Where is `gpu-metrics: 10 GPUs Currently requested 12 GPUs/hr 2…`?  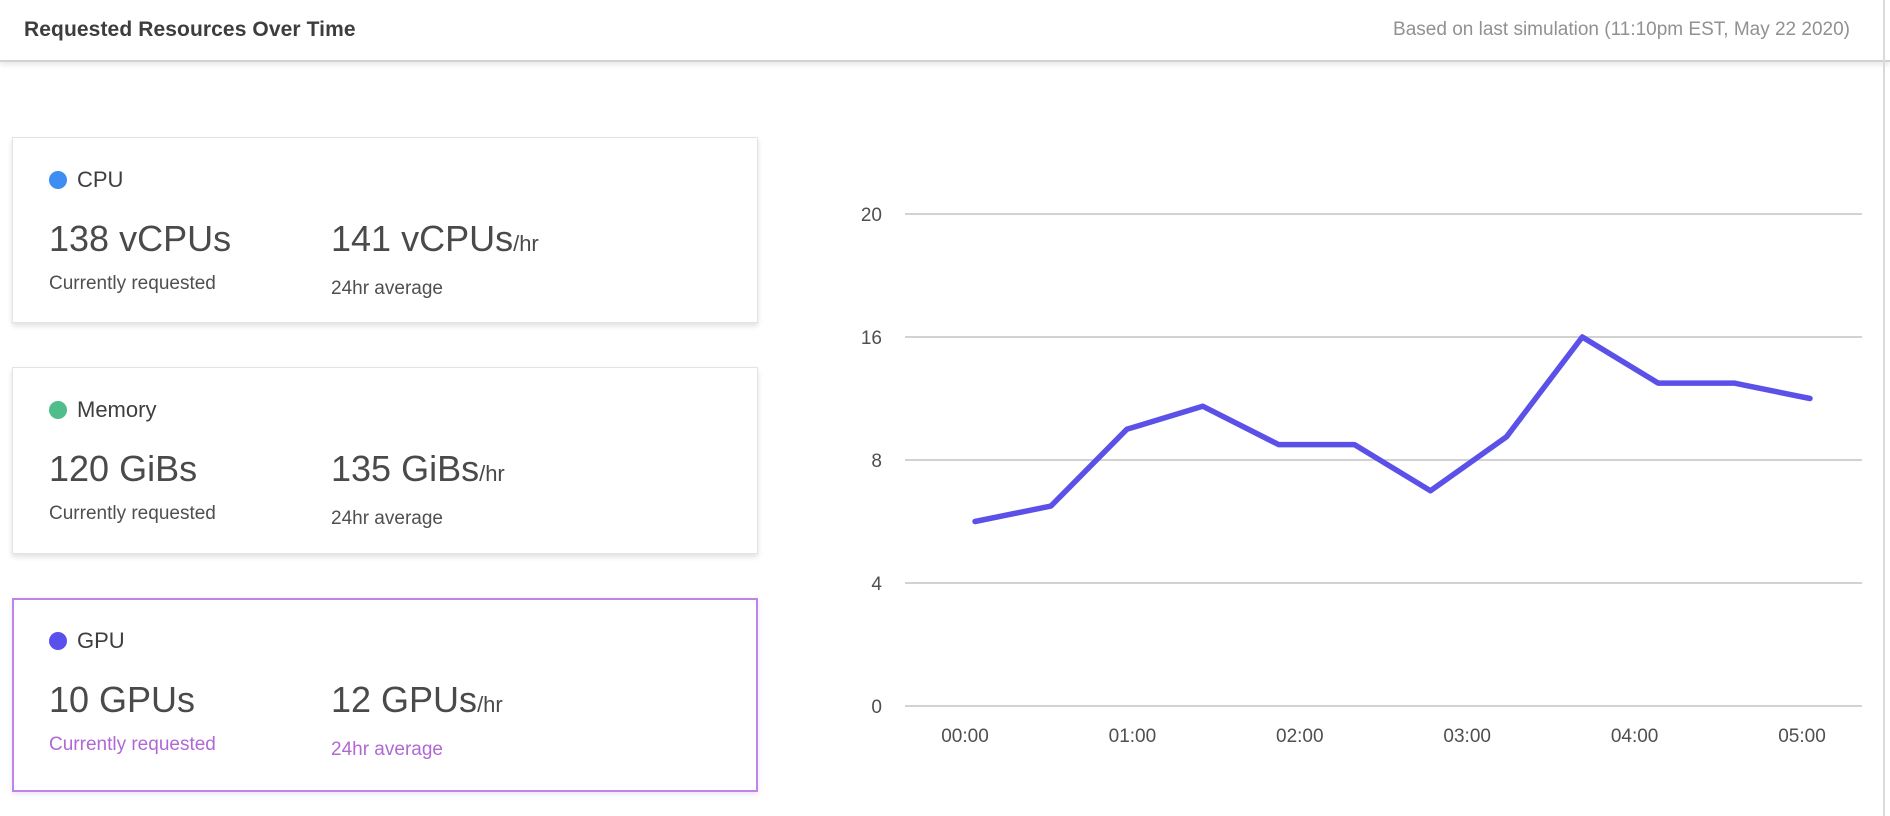
gpu-metrics: 10 GPUs Currently requested 12 GPUs/hr 2… is located at coordinates (388, 719).